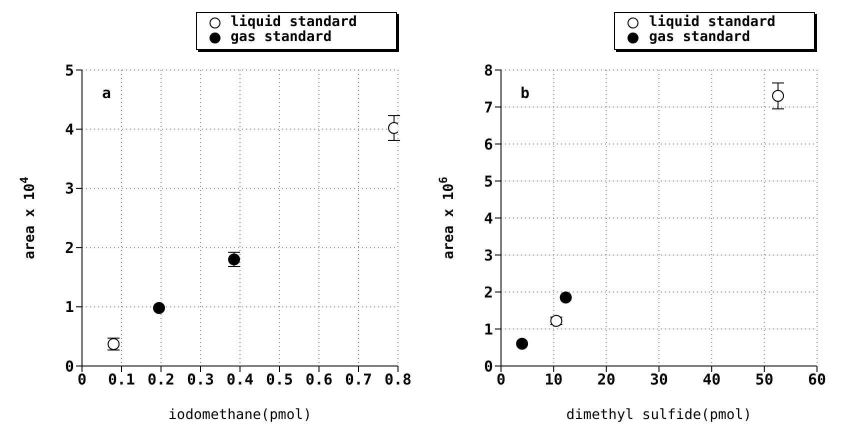 This screenshot has width=853, height=438. What do you see at coordinates (107, 93) in the screenshot?
I see `annotation: a` at bounding box center [107, 93].